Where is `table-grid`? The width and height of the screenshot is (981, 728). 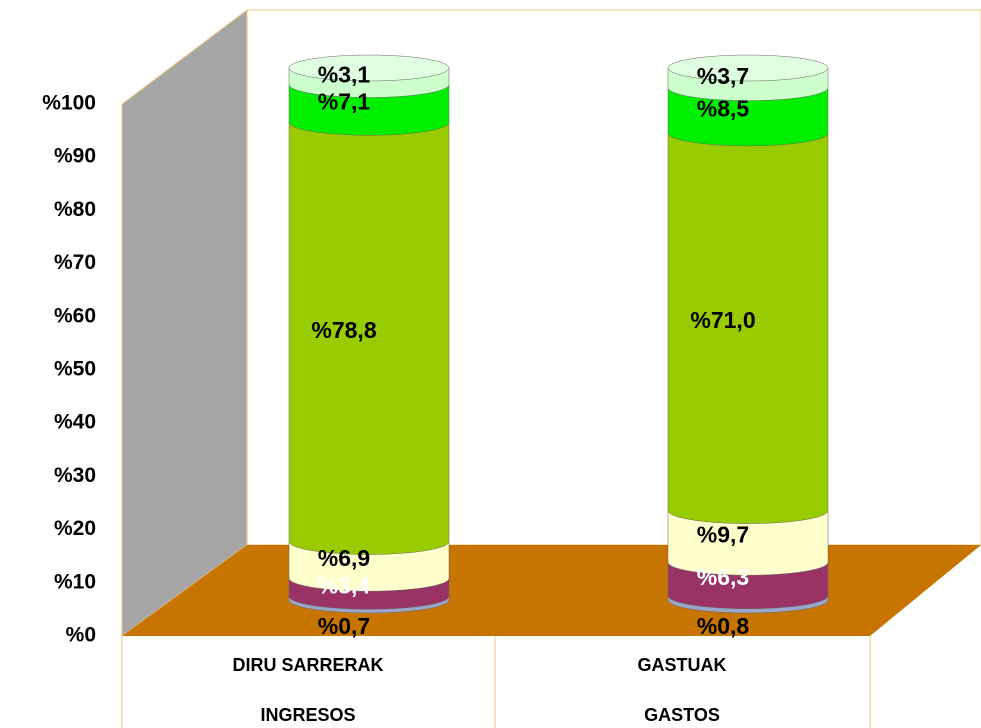
table-grid is located at coordinates (496, 682).